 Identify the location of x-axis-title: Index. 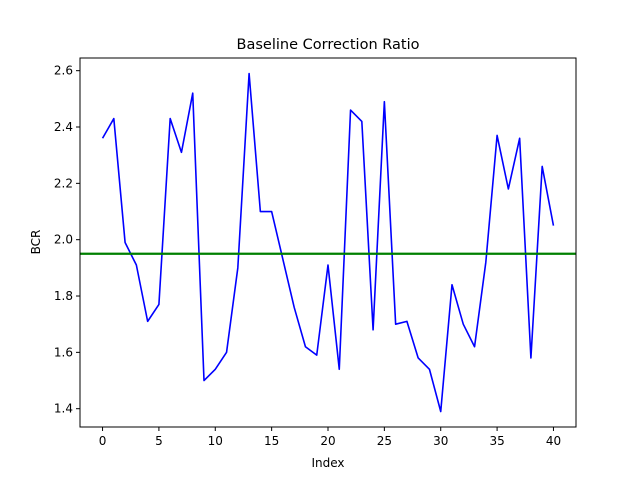
(327, 463).